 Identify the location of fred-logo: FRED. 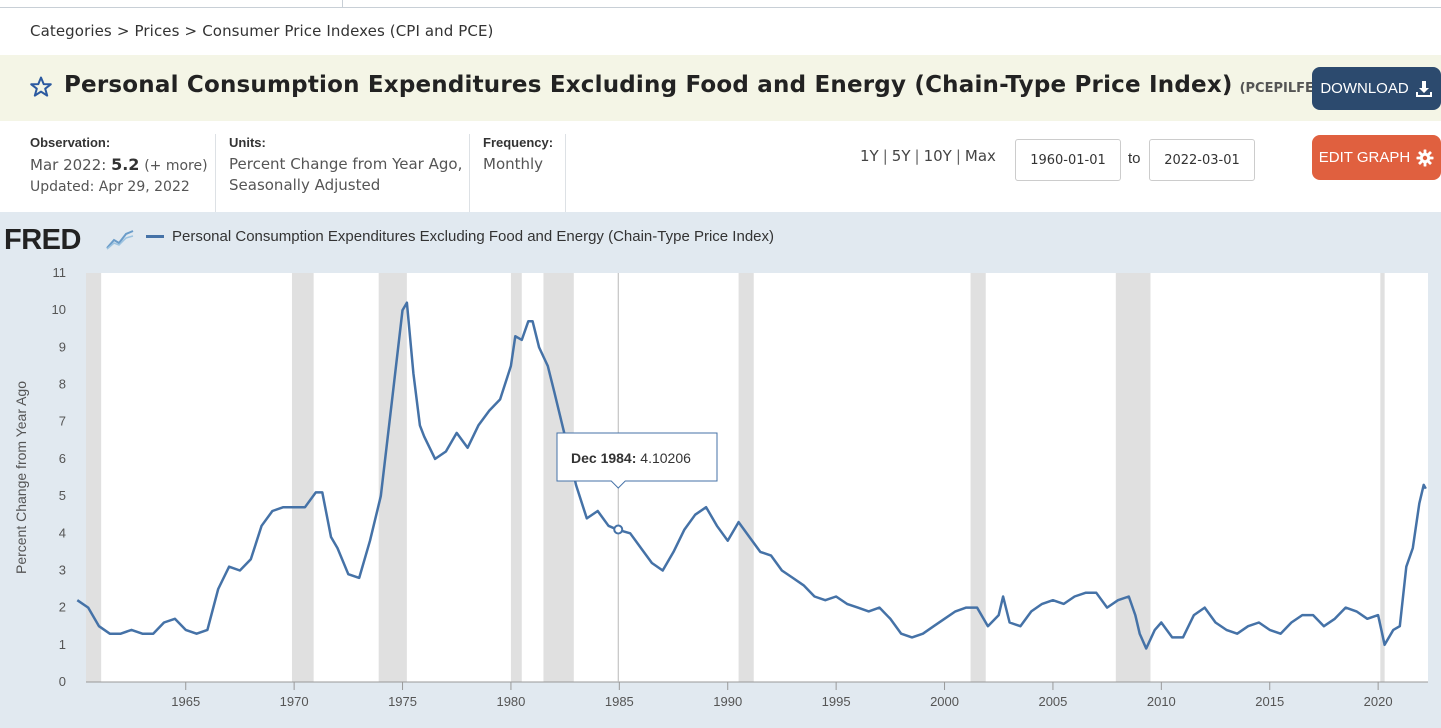
(42, 240).